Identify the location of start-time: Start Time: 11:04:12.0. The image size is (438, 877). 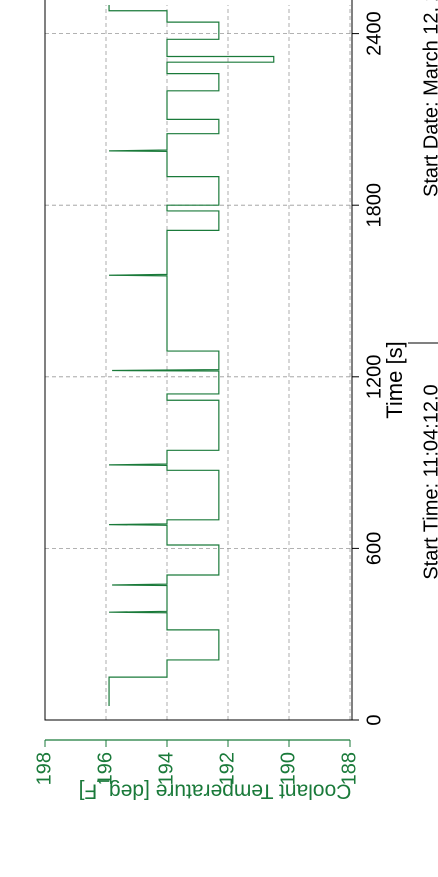
(429, 481).